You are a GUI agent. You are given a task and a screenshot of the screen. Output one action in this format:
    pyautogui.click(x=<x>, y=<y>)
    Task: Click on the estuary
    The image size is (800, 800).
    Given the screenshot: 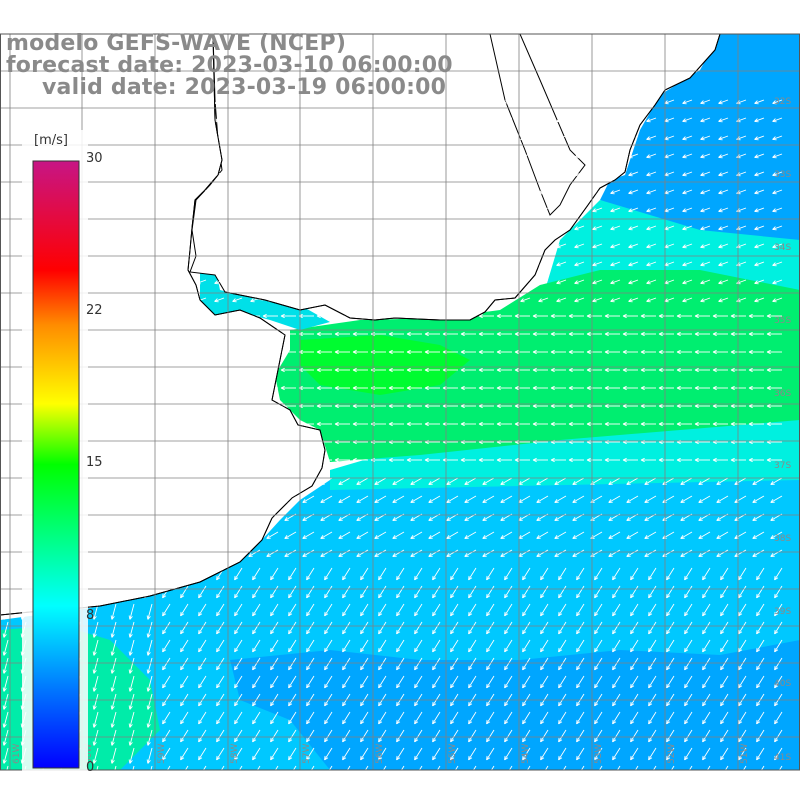 What is the action you would take?
    pyautogui.click(x=265, y=297)
    